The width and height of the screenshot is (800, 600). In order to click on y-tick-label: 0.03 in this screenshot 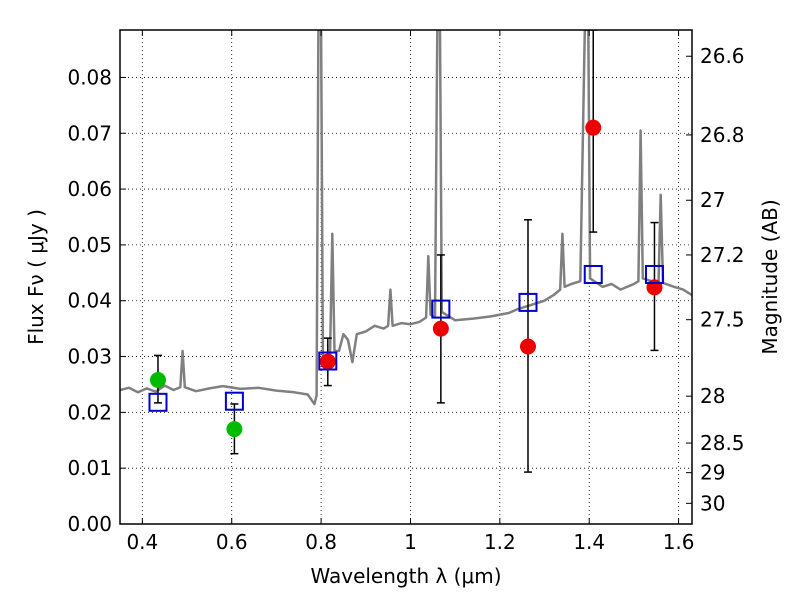, I will do `click(89, 357)`.